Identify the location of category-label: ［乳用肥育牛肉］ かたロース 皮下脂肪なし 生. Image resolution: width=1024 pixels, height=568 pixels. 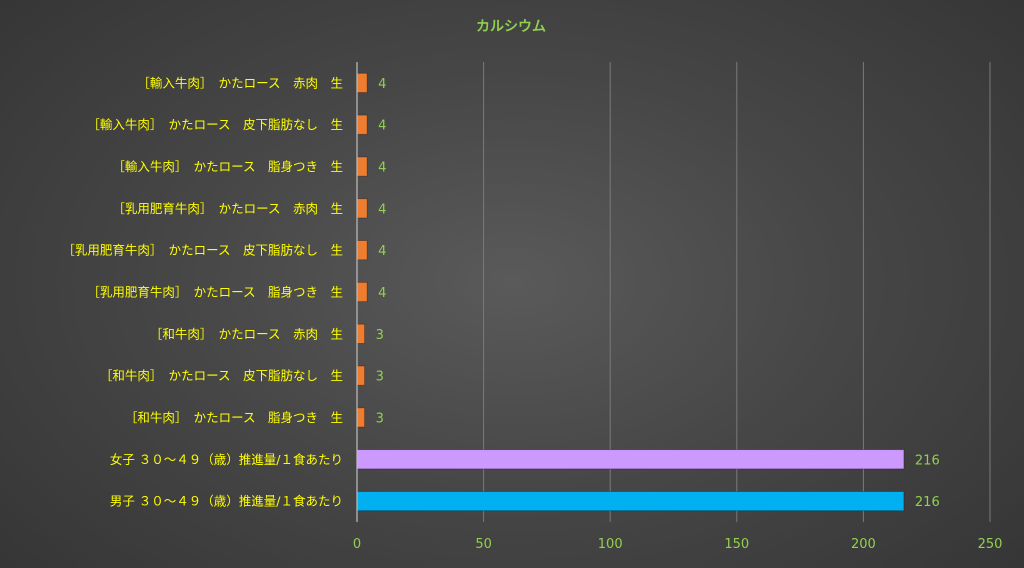
(202, 250).